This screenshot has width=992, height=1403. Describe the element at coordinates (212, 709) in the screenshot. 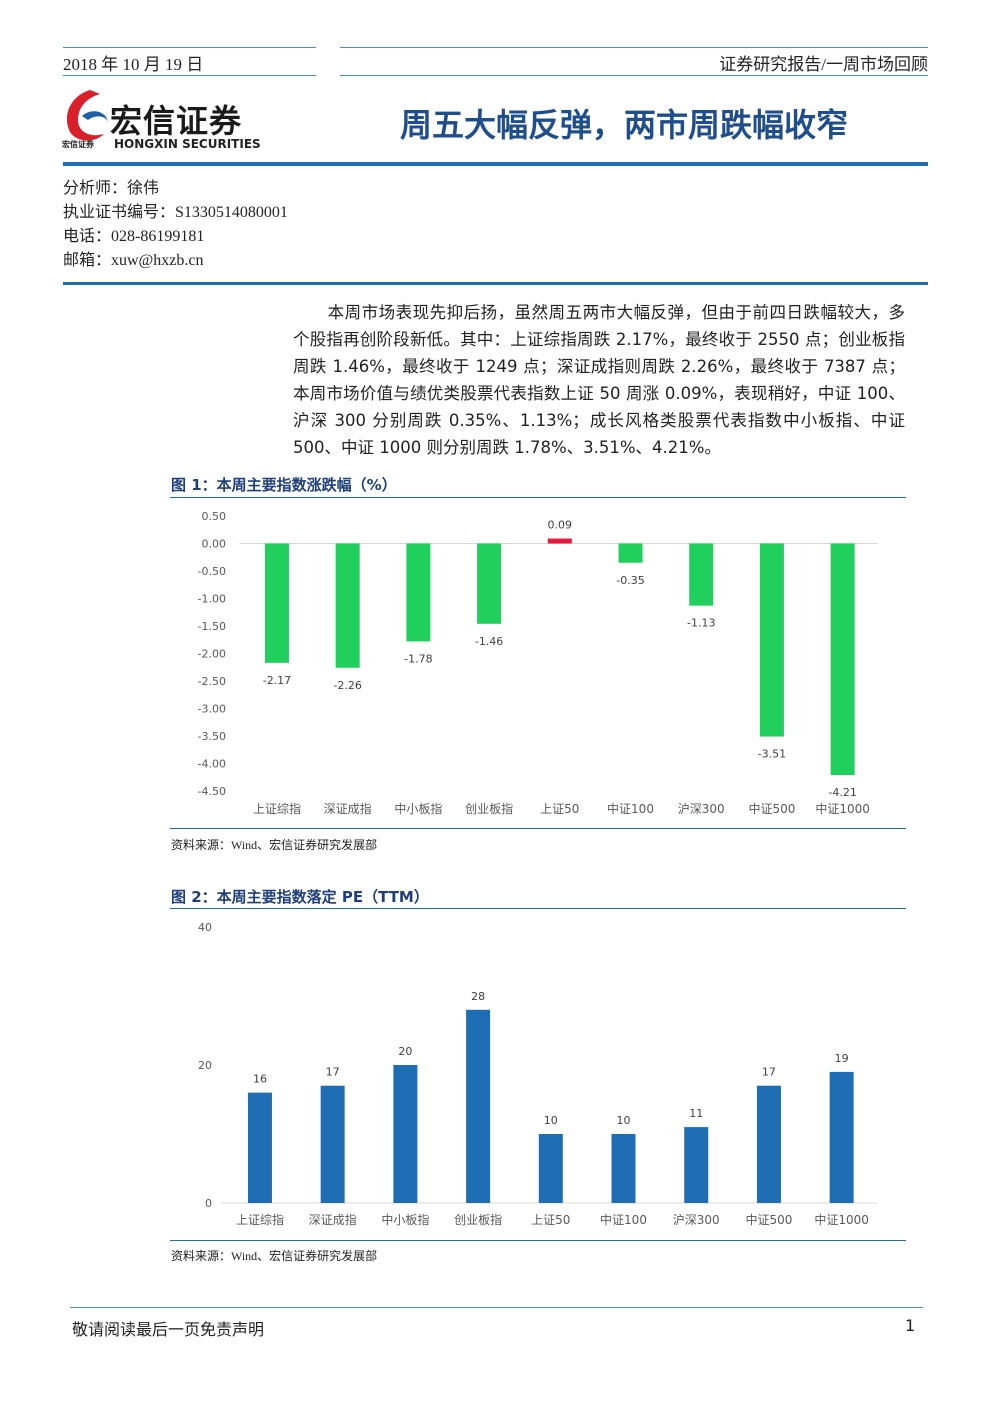

I see `y-tick-label: -3.00` at that location.